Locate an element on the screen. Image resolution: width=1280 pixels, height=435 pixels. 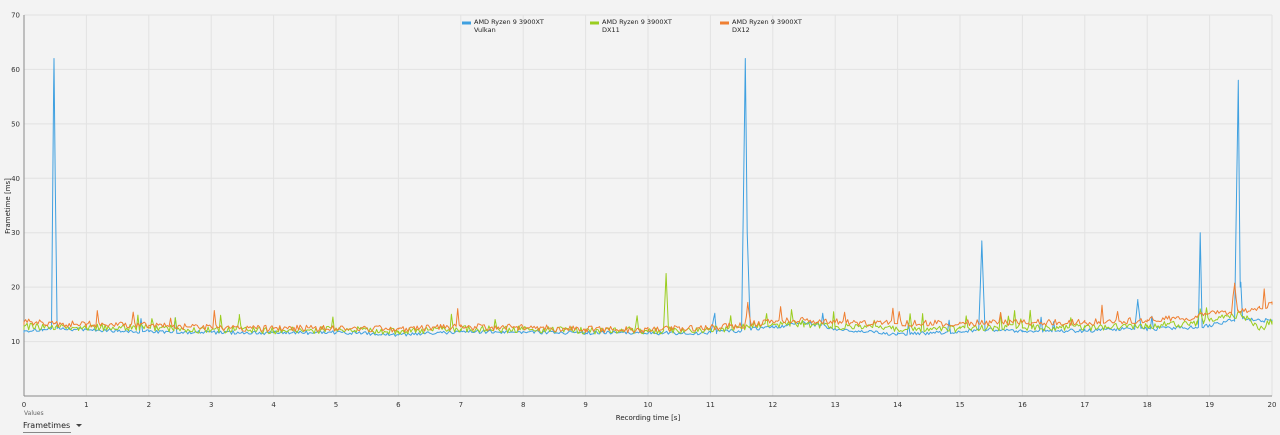
x-tick-label: 11 is located at coordinates (710, 405).